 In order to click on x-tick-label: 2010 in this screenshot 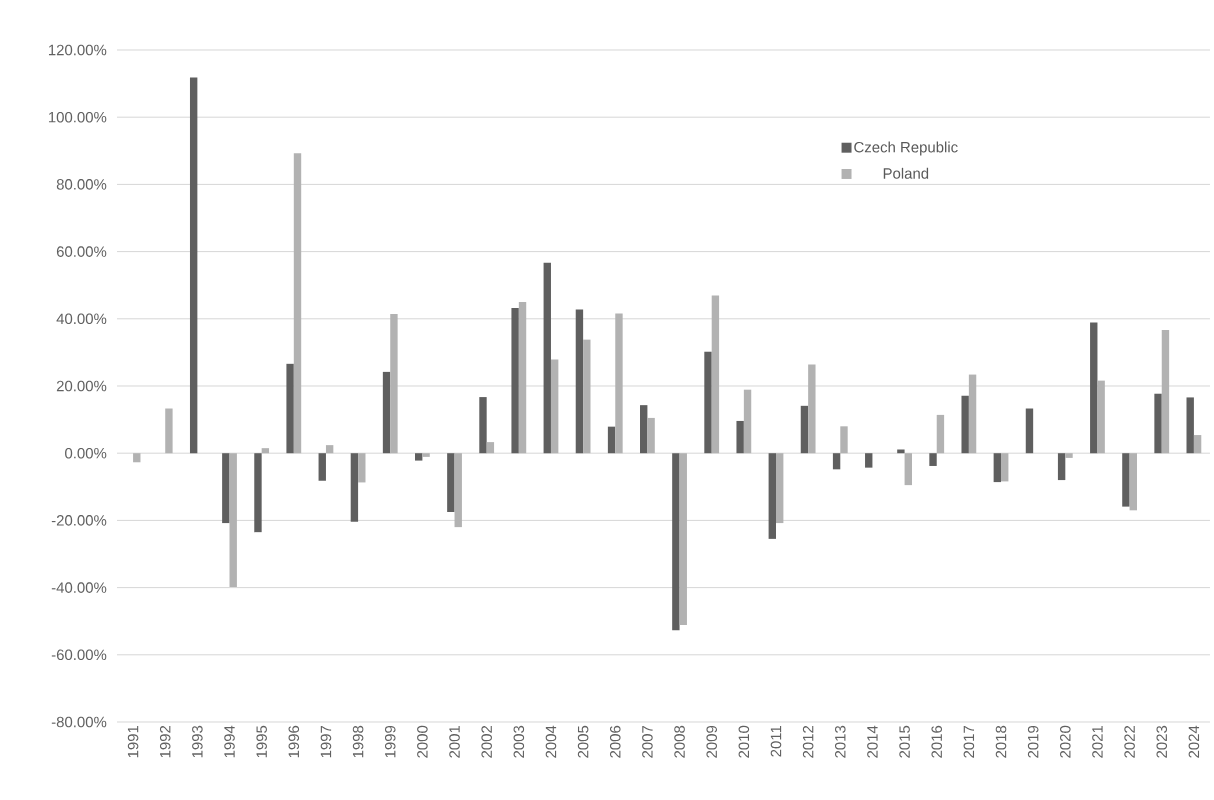, I will do `click(744, 741)`.